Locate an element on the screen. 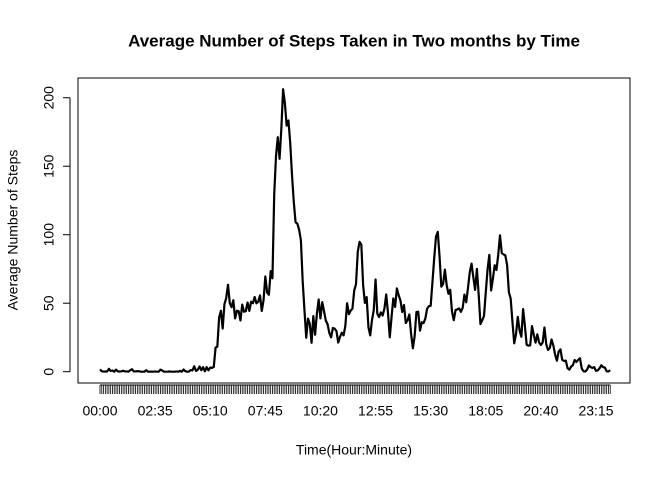 The width and height of the screenshot is (672, 480). x-tick-label: 23:15 is located at coordinates (595, 411).